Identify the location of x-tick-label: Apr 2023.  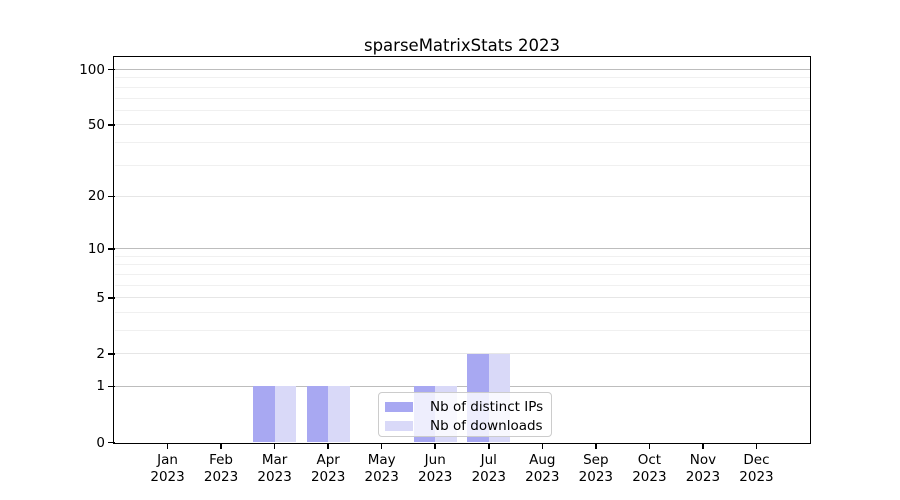
(328, 468).